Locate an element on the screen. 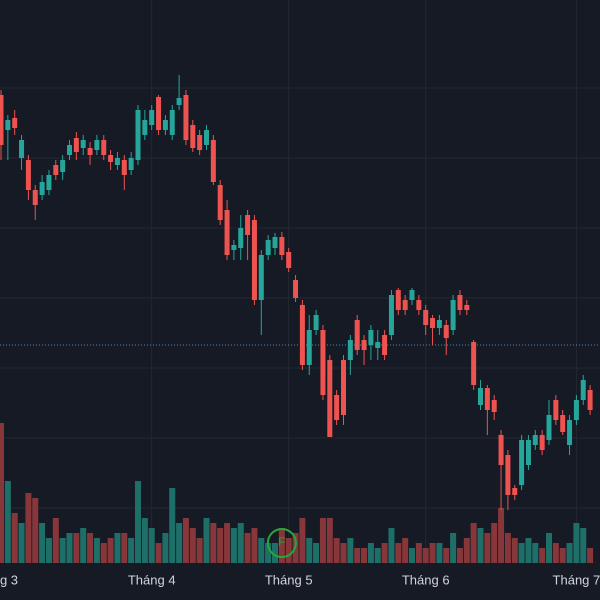  x-tick-label: Tháng 6 is located at coordinates (426, 579).